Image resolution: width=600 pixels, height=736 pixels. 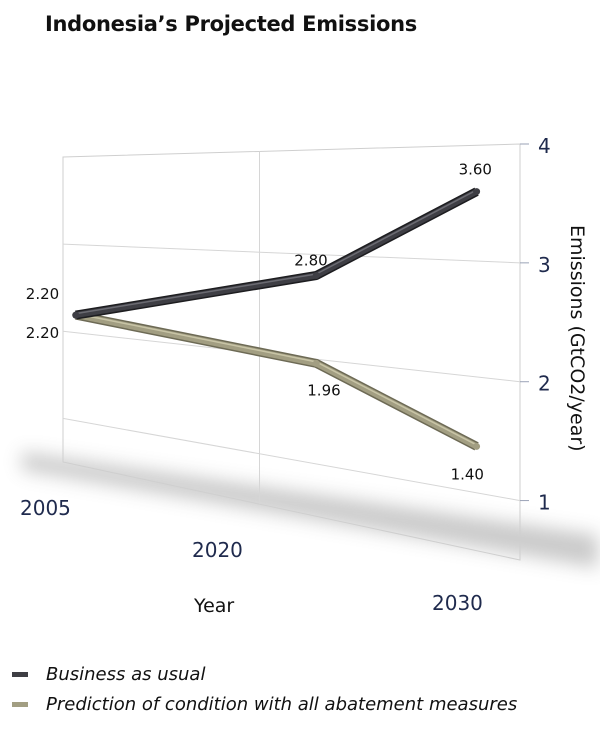 What do you see at coordinates (475, 170) in the screenshot?
I see `data-label: 3.60` at bounding box center [475, 170].